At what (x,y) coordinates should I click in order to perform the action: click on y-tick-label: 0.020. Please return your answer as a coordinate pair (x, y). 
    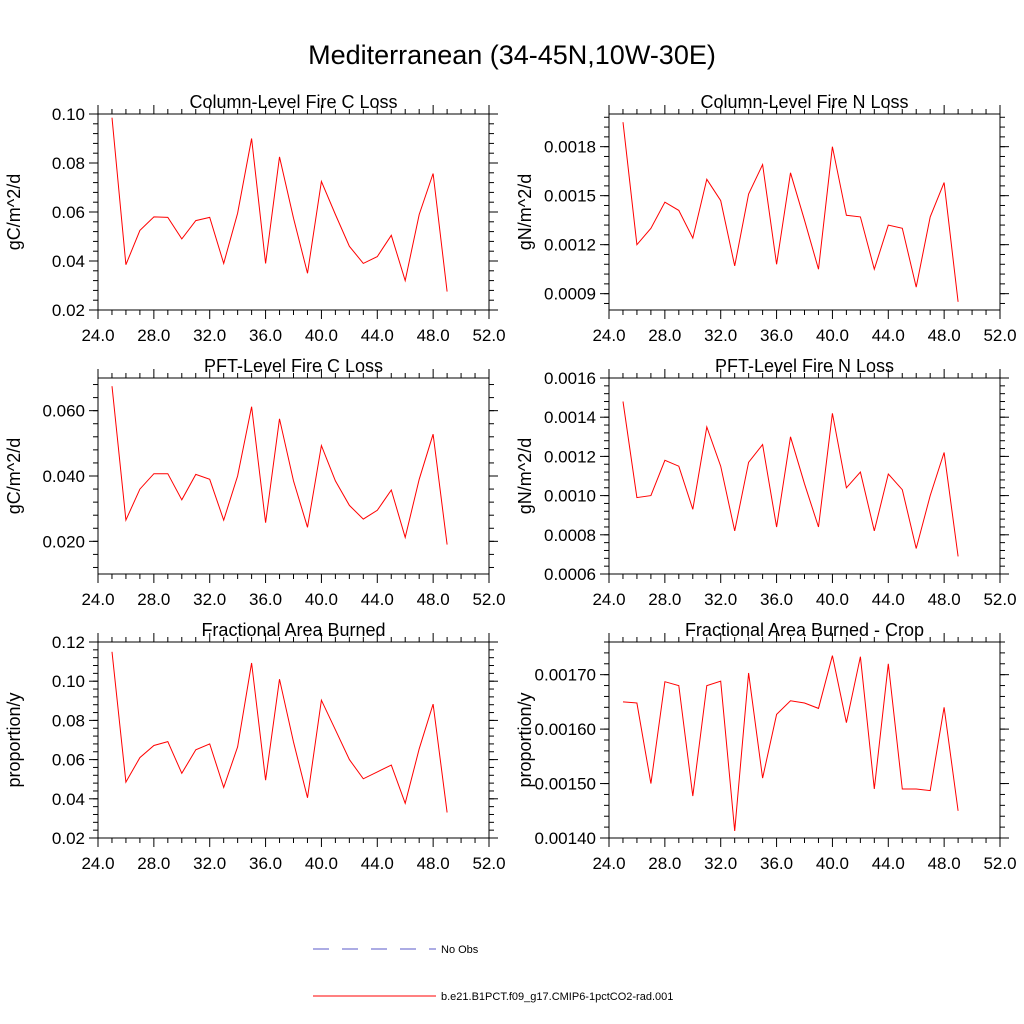
    Looking at the image, I should click on (63, 541).